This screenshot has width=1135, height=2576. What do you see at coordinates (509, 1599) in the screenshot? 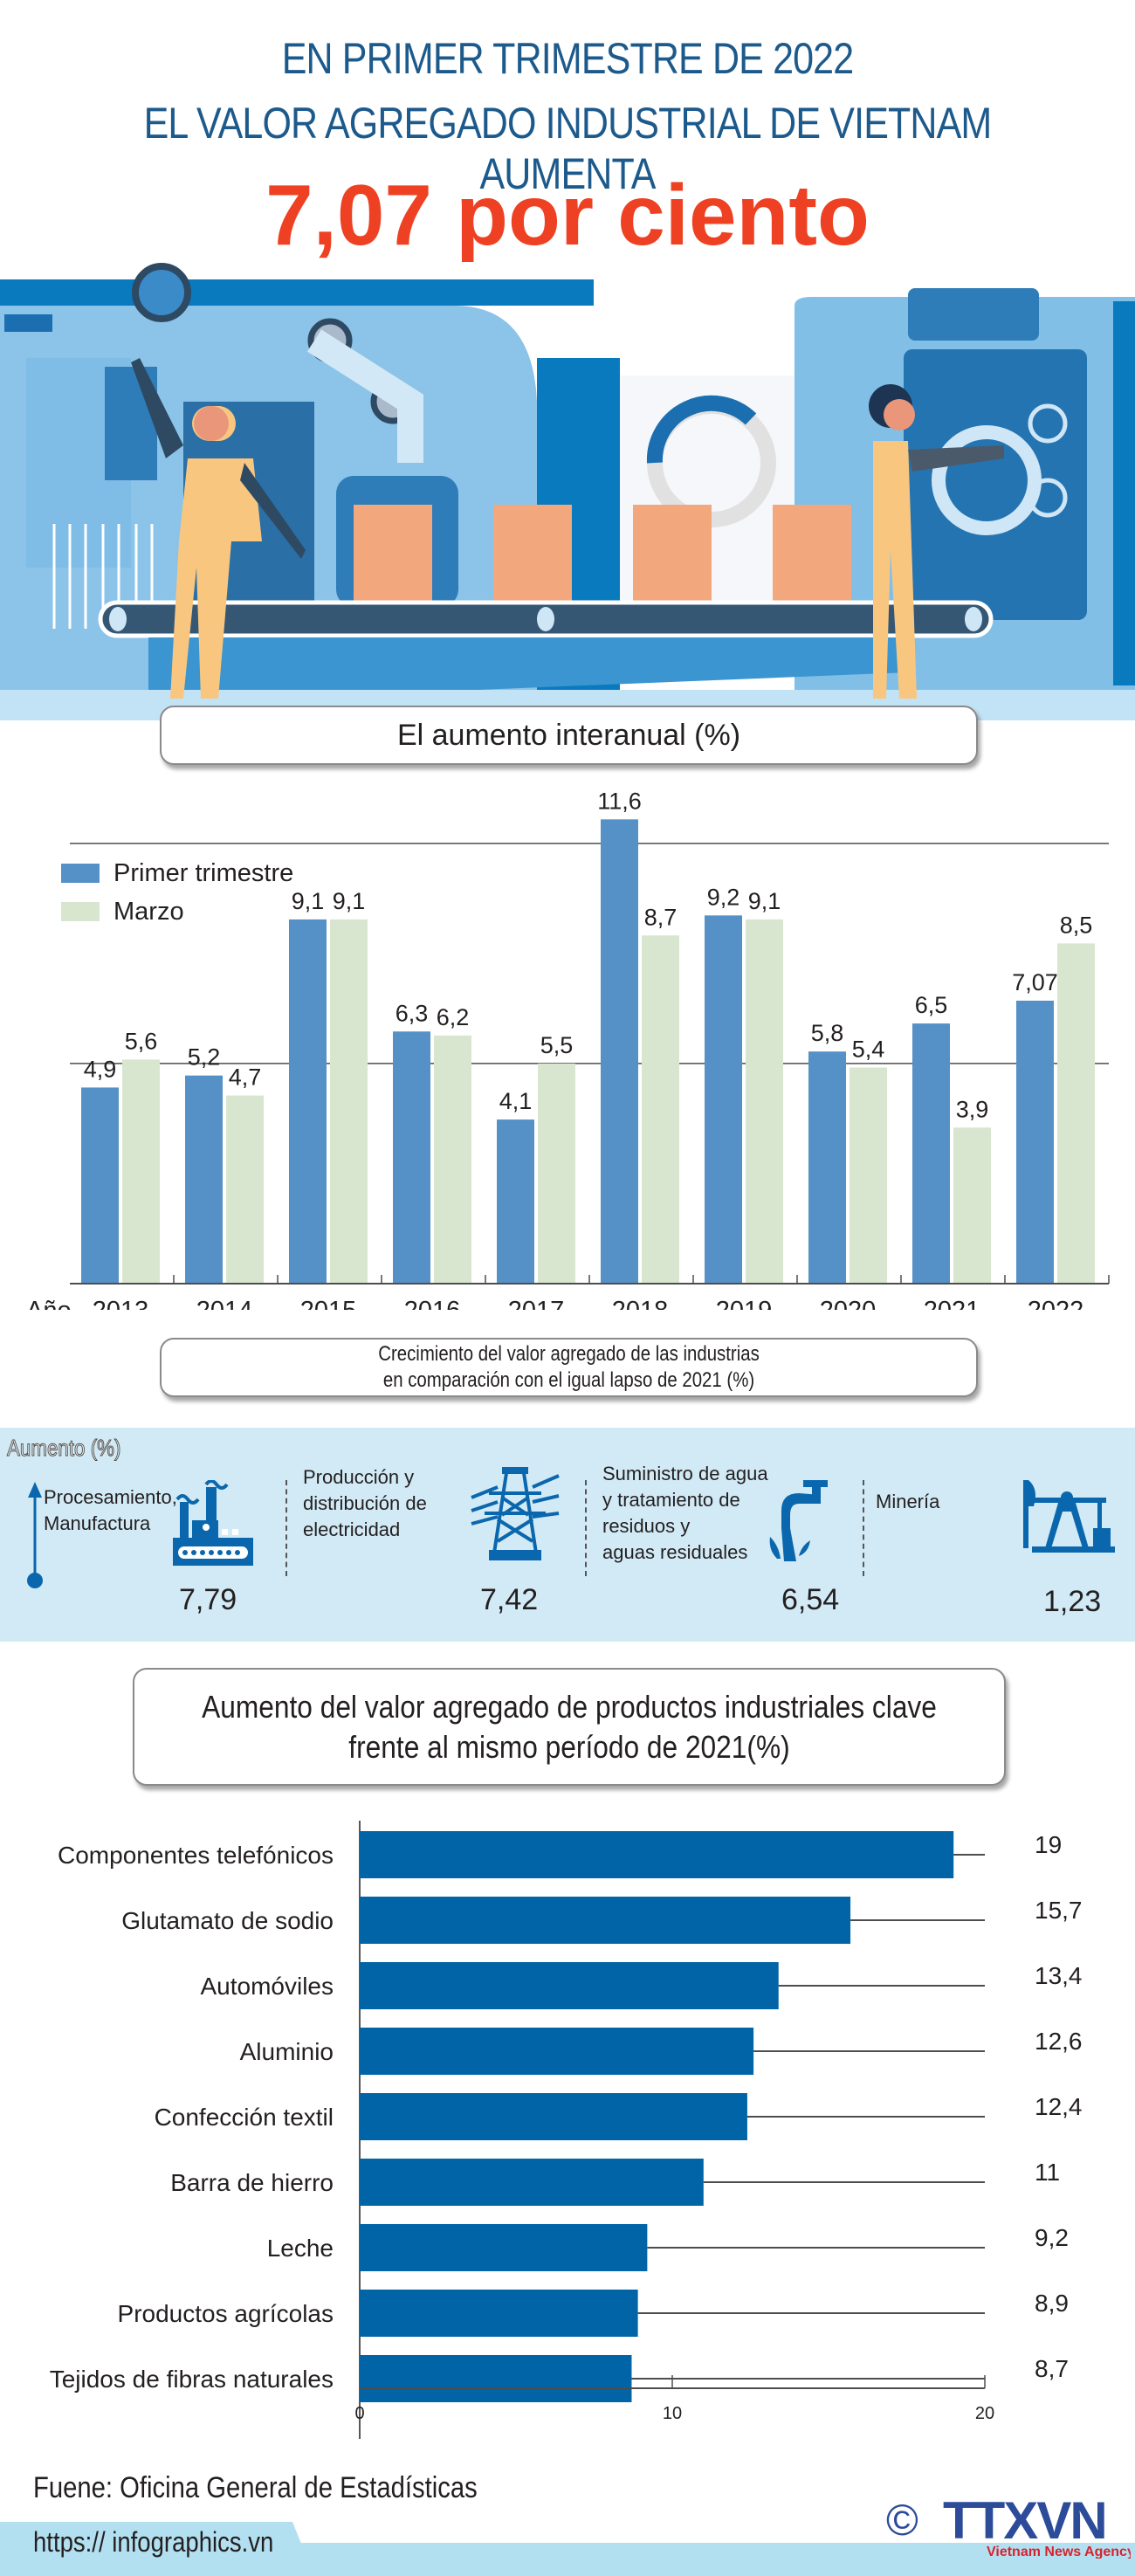
I see `industry-value-electricity: 7,42` at bounding box center [509, 1599].